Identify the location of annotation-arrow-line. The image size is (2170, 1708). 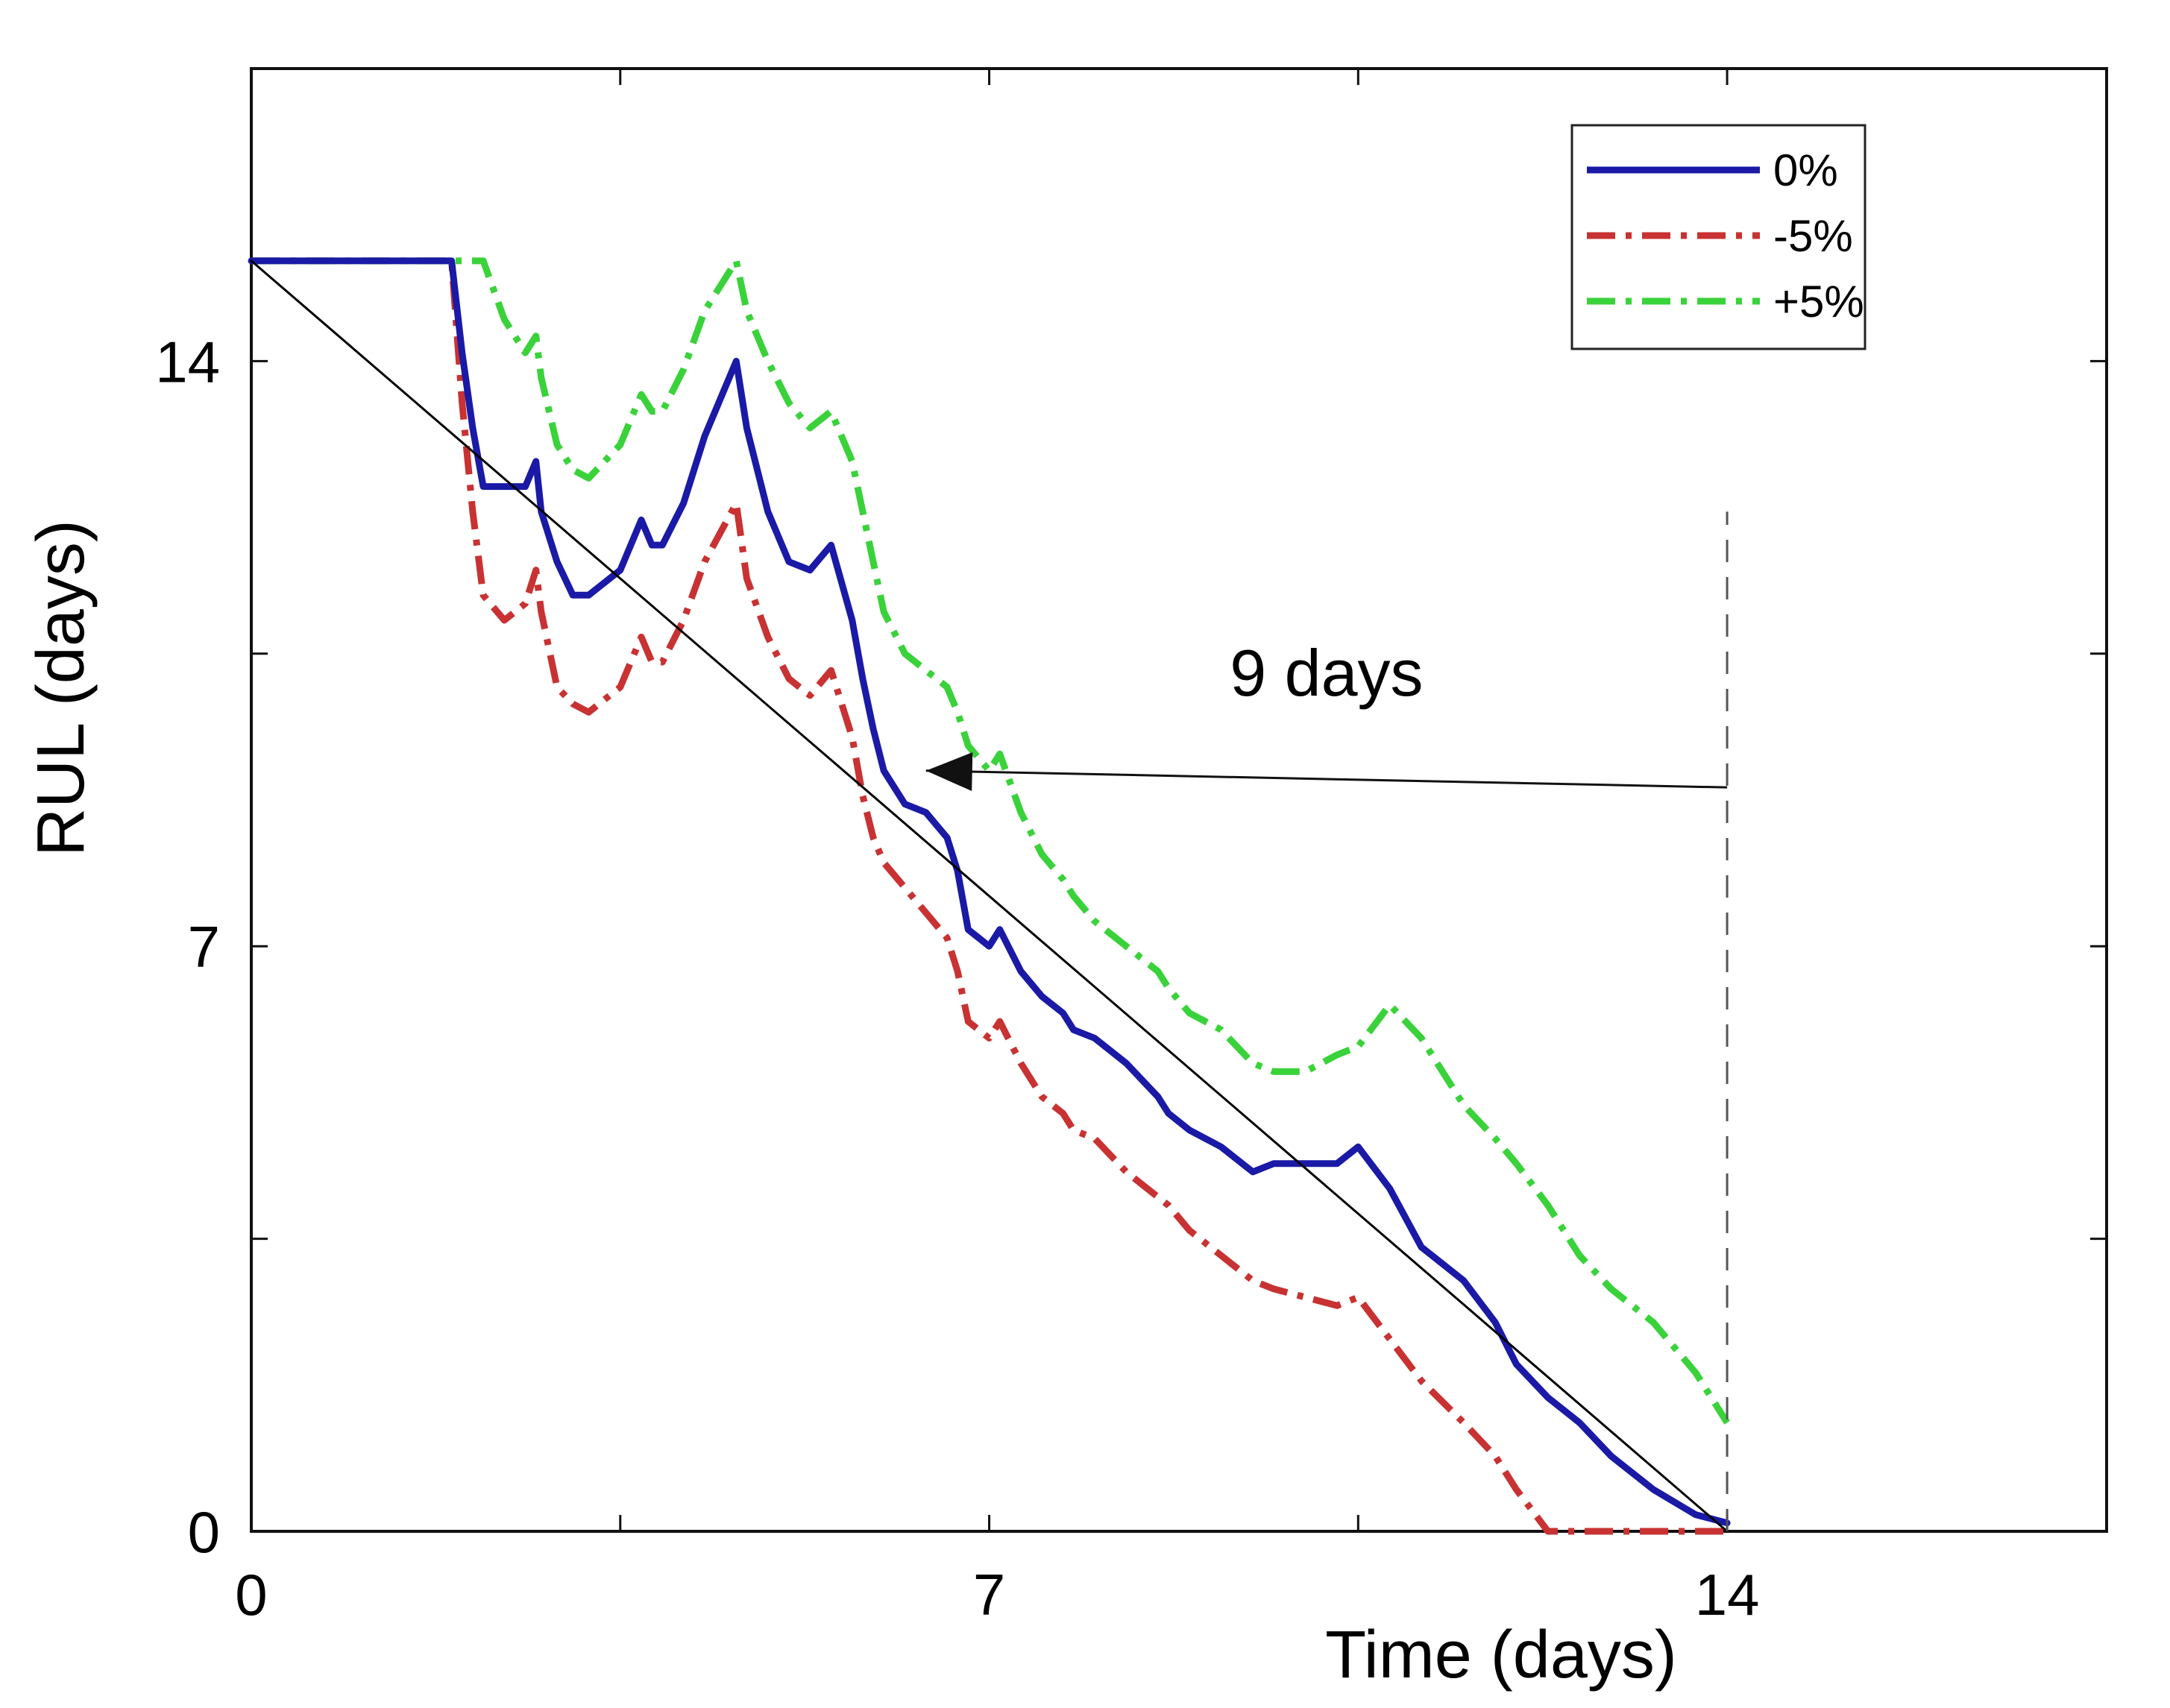
(1327, 779).